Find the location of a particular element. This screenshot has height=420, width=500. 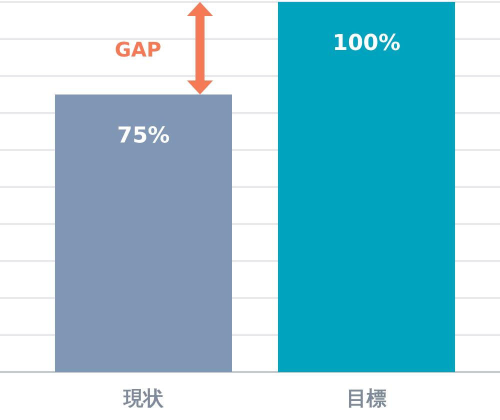

data-label: 100% is located at coordinates (366, 43).